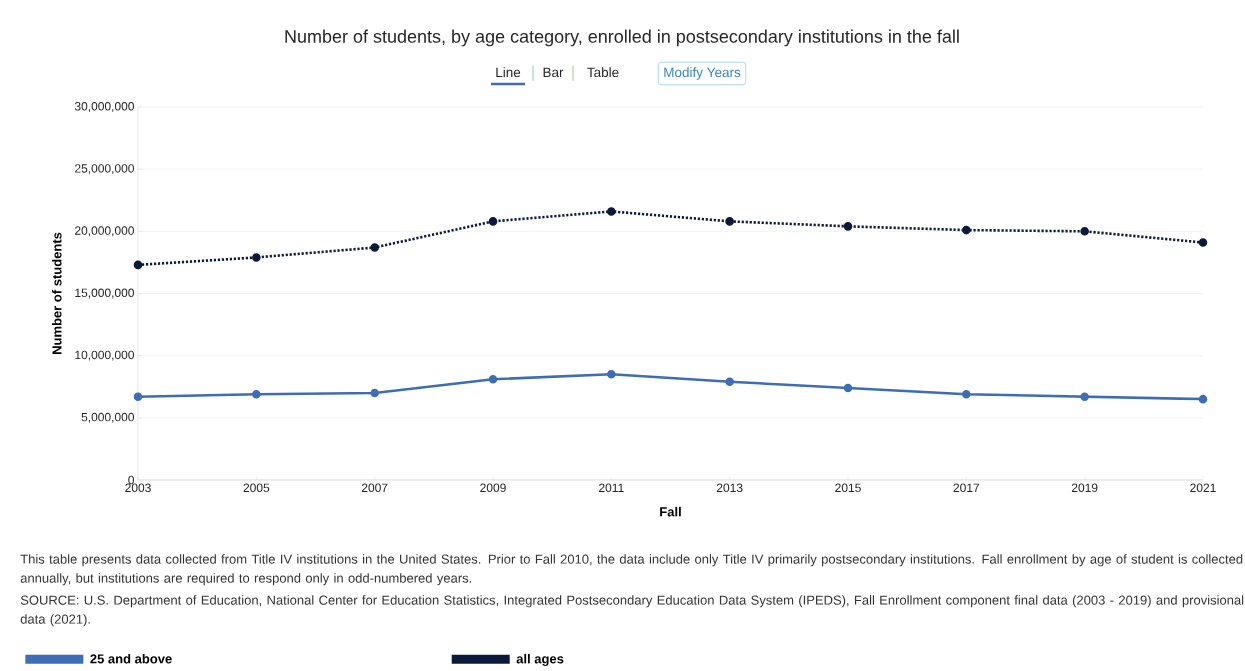  Describe the element at coordinates (374, 488) in the screenshot. I see `x-tick-label: 2007` at that location.